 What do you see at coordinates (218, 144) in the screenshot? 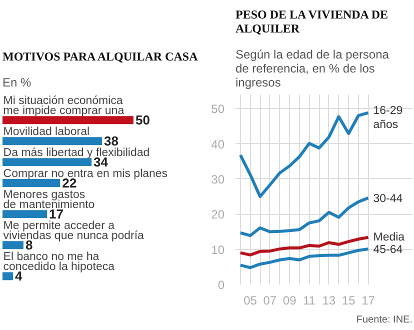
I see `y-tick-label: 40` at bounding box center [218, 144].